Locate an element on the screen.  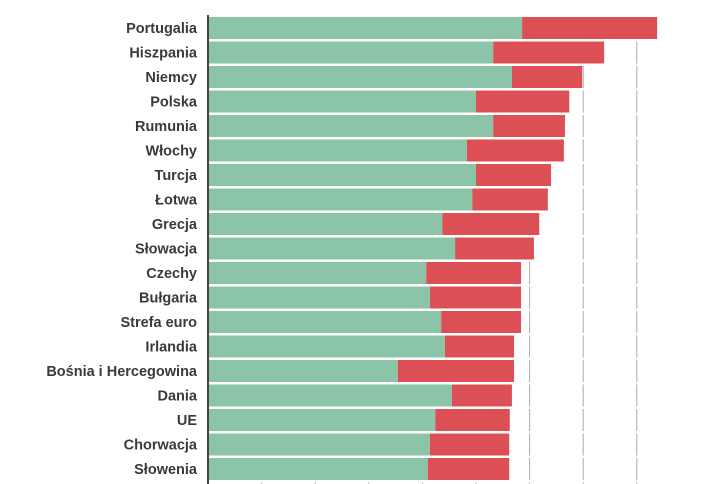
category-label: Bułgaria is located at coordinates (168, 299).